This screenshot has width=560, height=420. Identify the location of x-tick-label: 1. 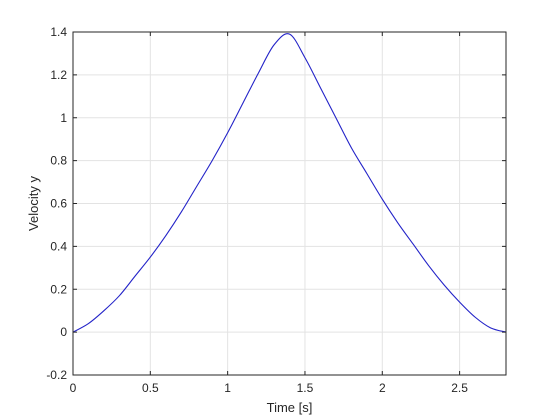
(227, 388).